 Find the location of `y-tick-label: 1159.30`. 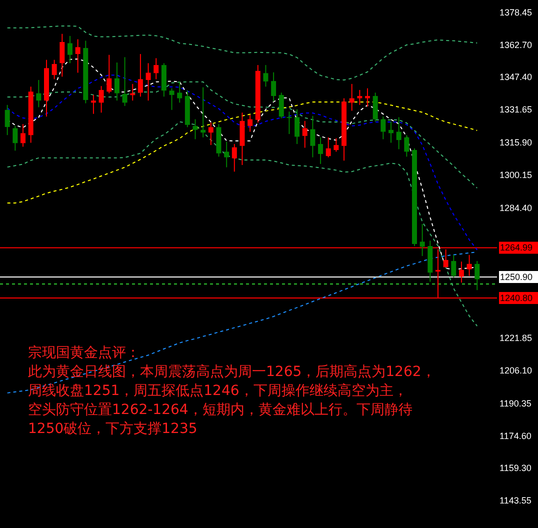

y-tick-label: 1159.30 is located at coordinates (516, 467).